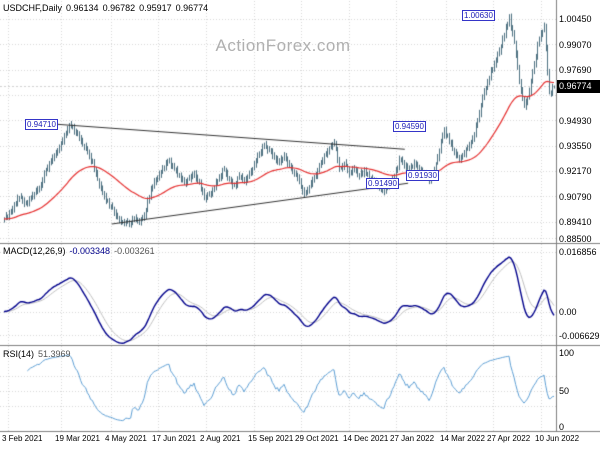 This screenshot has height=450, width=600. Describe the element at coordinates (119, 8) in the screenshot. I see `ohlc-high: 0.96782` at that location.